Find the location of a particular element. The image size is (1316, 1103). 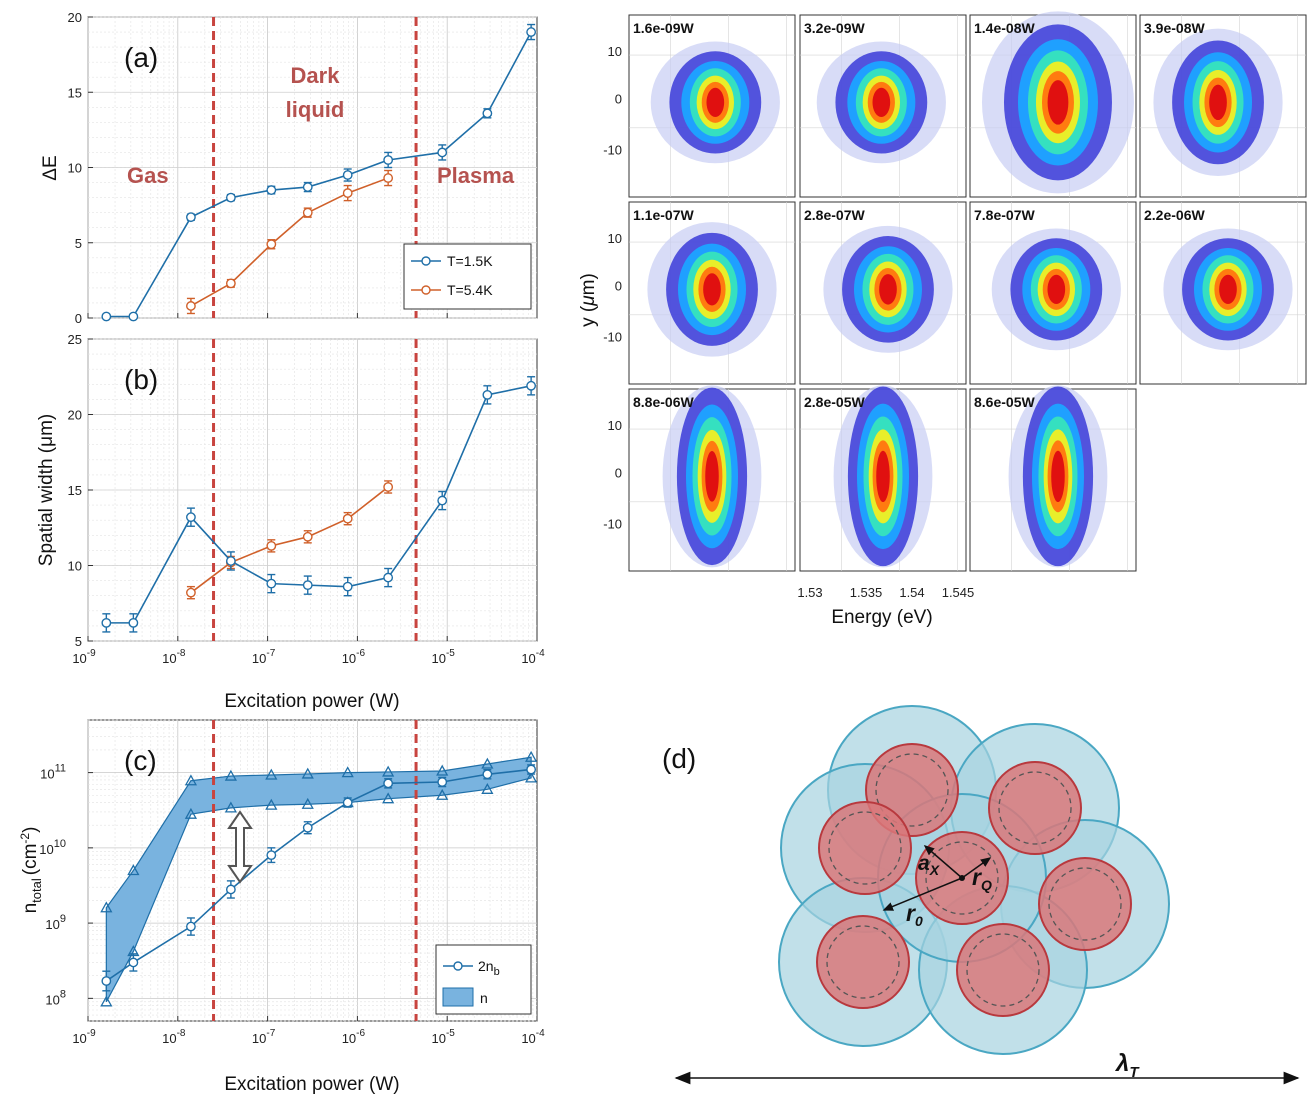

heatmap-power-label: 1.6e-09W is located at coordinates (663, 28).